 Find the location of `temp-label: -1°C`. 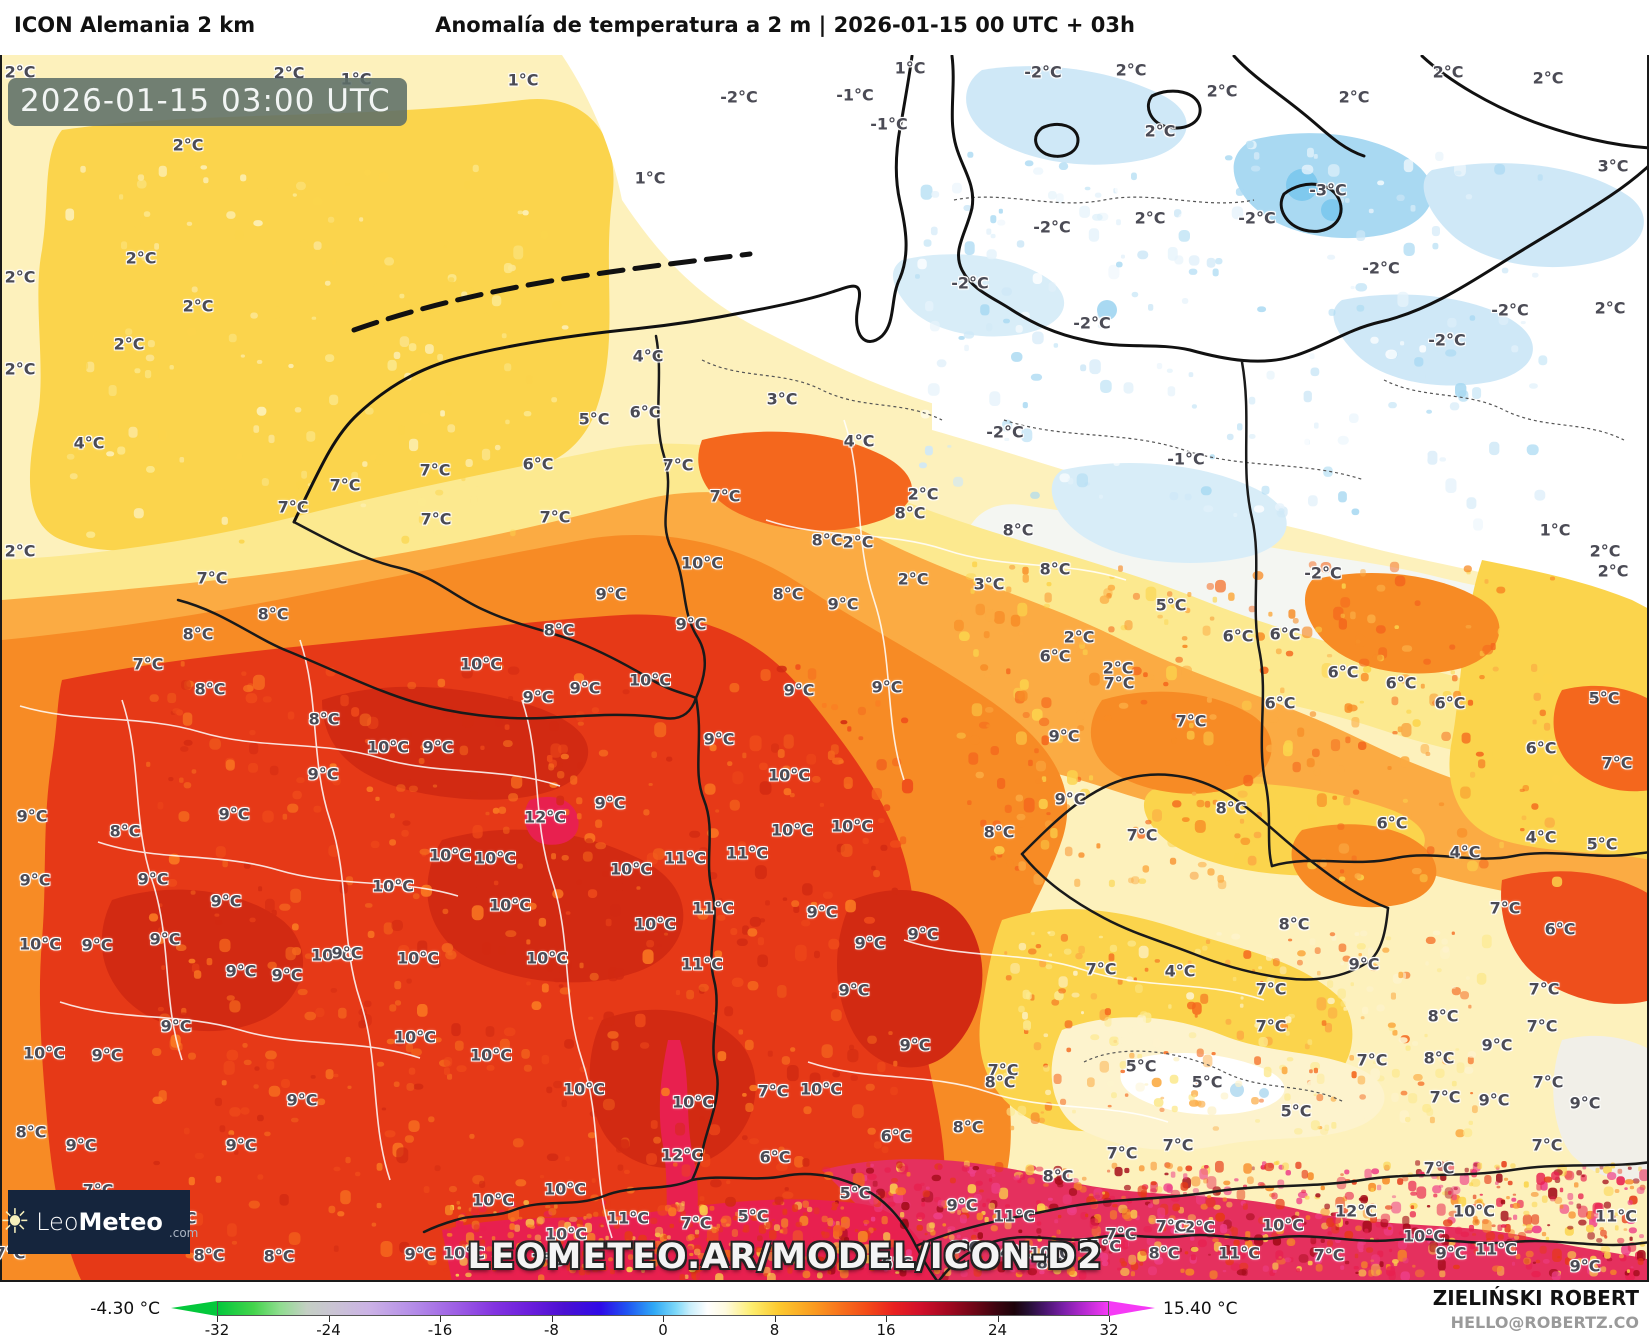

temp-label: -1°C is located at coordinates (889, 124).